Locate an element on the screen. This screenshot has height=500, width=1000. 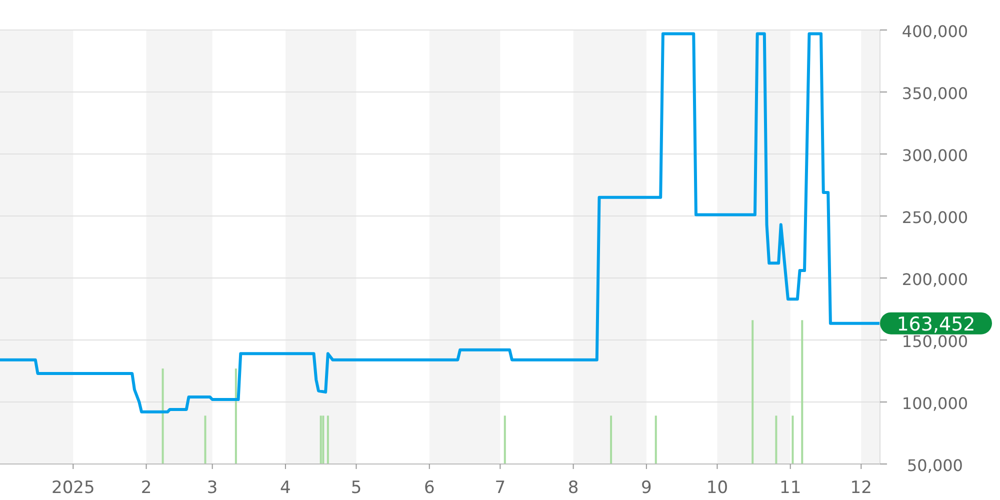
x-tick-label: 11 is located at coordinates (791, 488).